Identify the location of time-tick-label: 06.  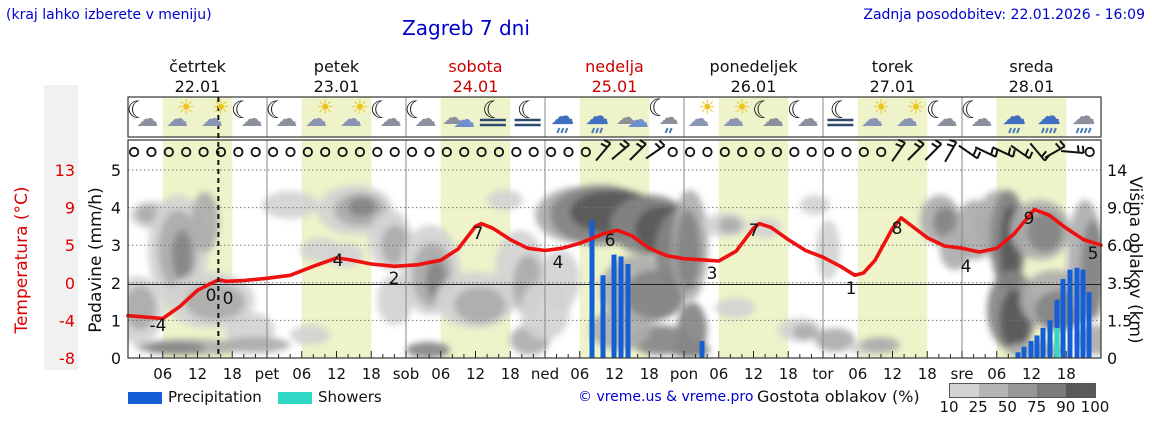
(996, 374).